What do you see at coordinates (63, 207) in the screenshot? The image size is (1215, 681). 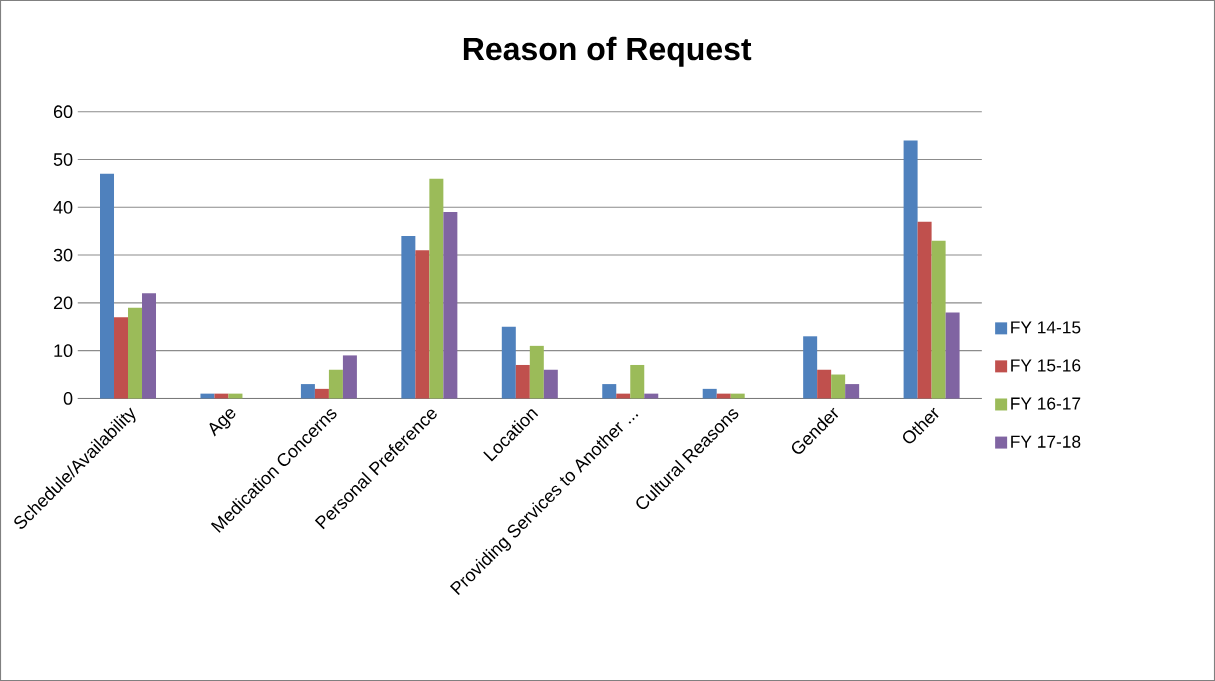 I see `y-tick-label: 40` at bounding box center [63, 207].